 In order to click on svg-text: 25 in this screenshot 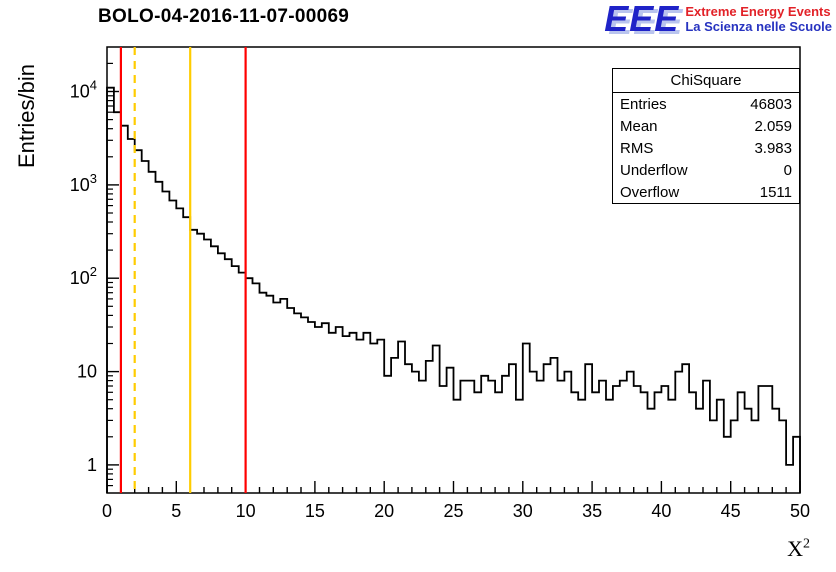, I will do `click(453, 511)`.